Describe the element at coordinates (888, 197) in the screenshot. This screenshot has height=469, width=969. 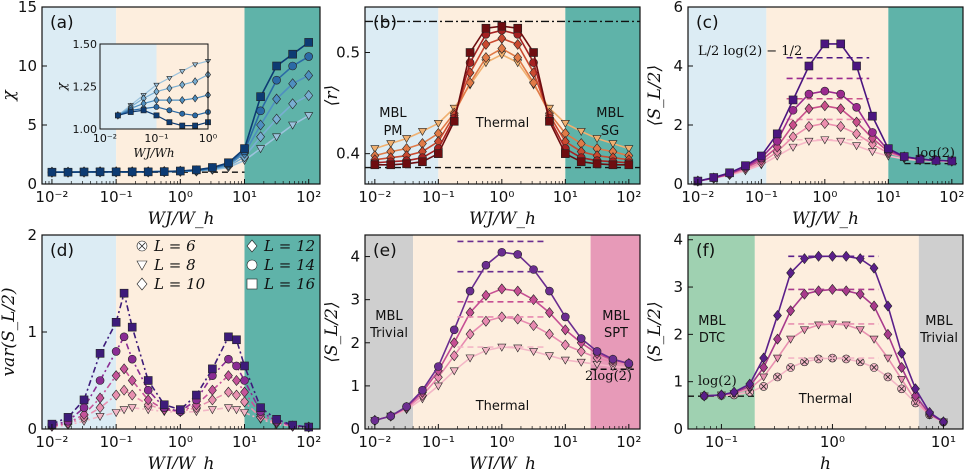
I see `x-tick-label: 10¹` at that location.